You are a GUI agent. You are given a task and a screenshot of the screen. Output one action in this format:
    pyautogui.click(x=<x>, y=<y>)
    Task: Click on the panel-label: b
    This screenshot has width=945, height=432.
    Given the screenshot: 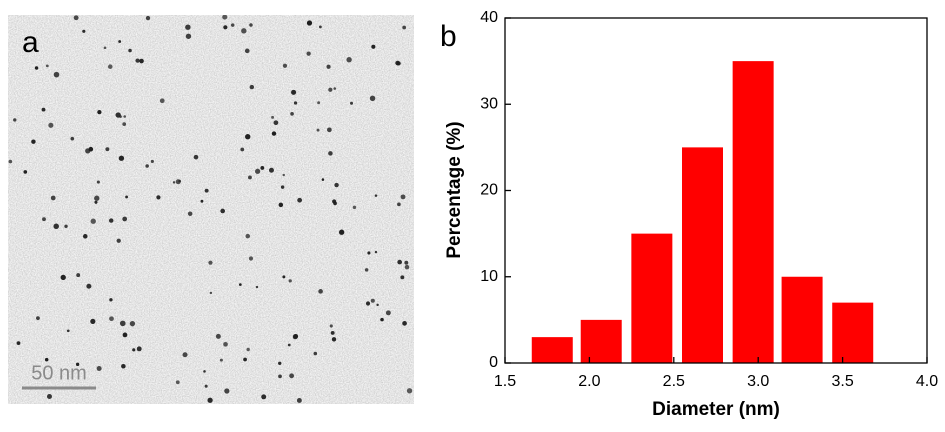 What is the action you would take?
    pyautogui.click(x=448, y=36)
    